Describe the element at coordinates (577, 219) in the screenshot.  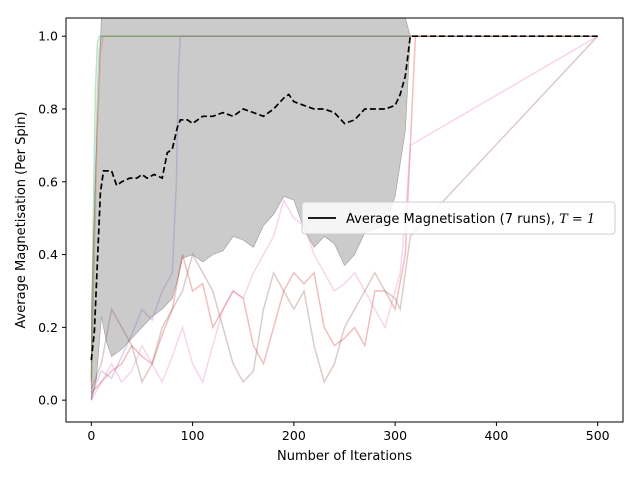
I see `legend-label-math: T = 1` at that location.